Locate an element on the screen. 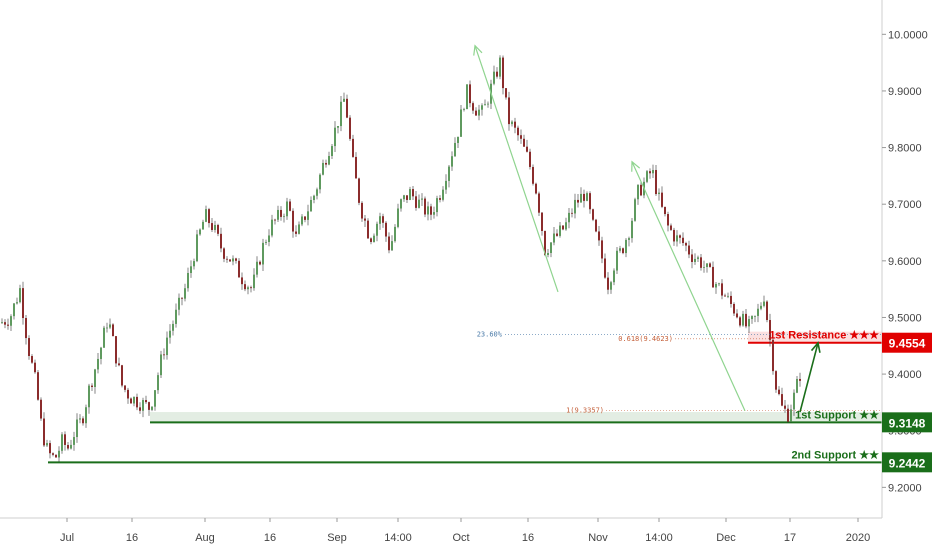 The width and height of the screenshot is (932, 550). x-tick-label-8: Nov is located at coordinates (598, 538).